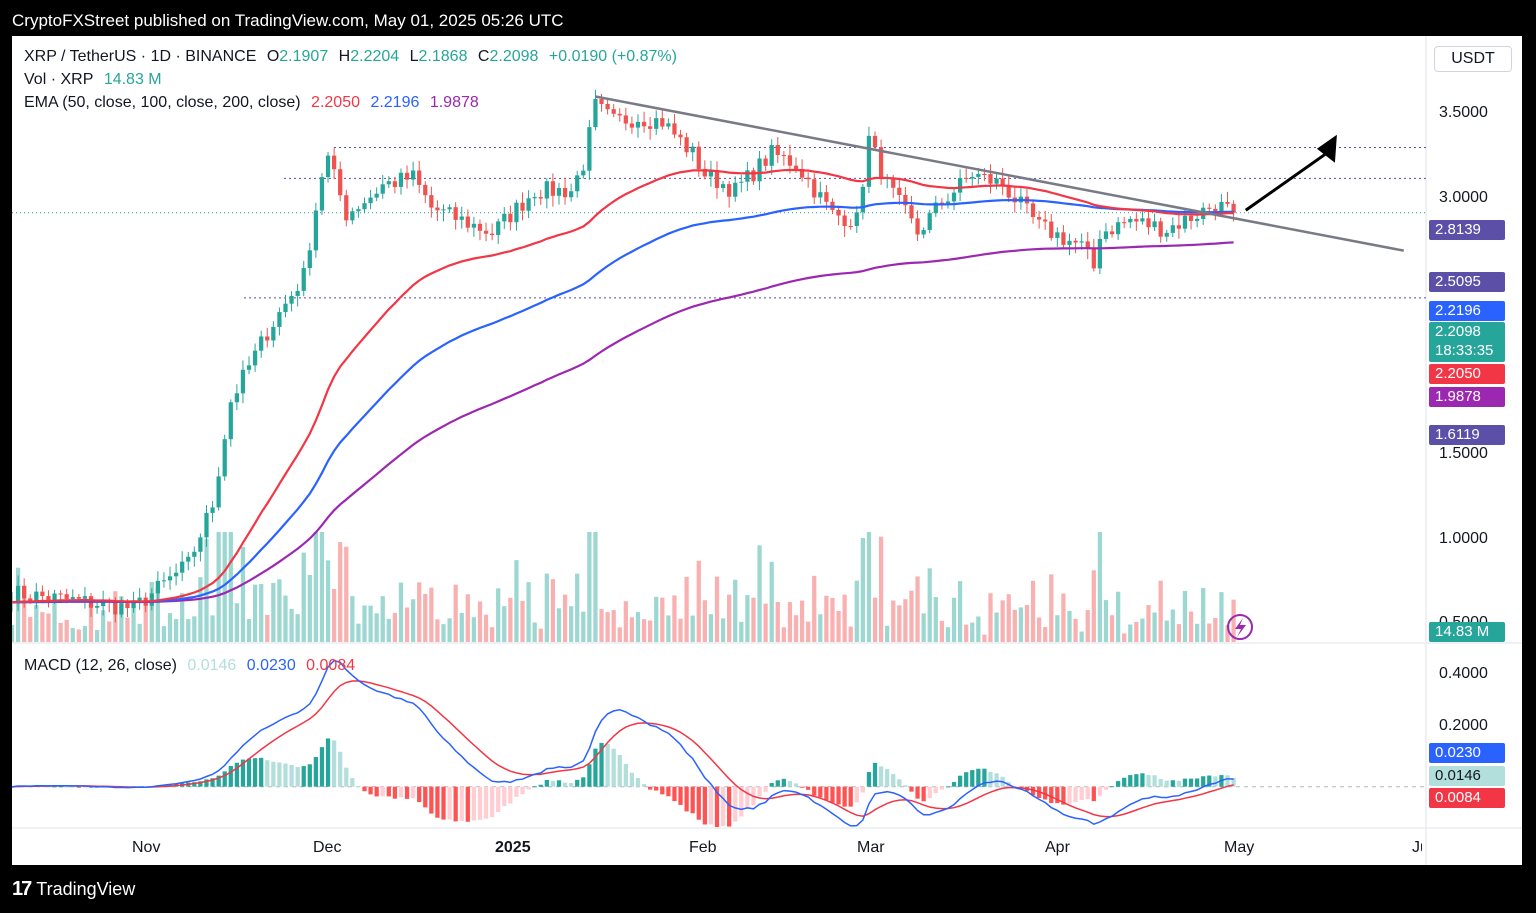 The width and height of the screenshot is (1536, 913). Describe the element at coordinates (96, 80) in the screenshot. I see `volume-legend: Vol · XRP 14.83 M` at that location.